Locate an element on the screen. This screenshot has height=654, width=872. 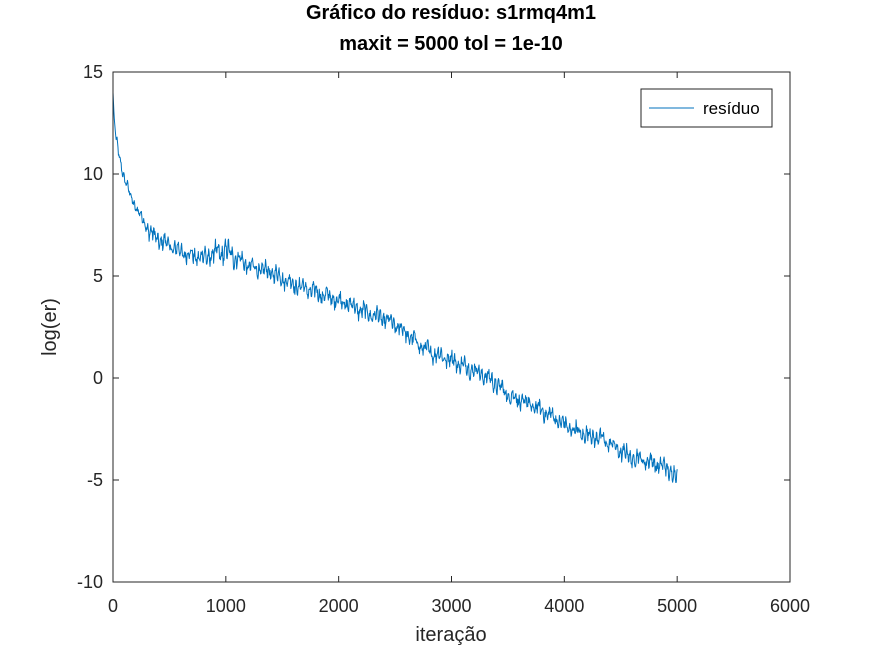
y-tick-label: 10 is located at coordinates (93, 174).